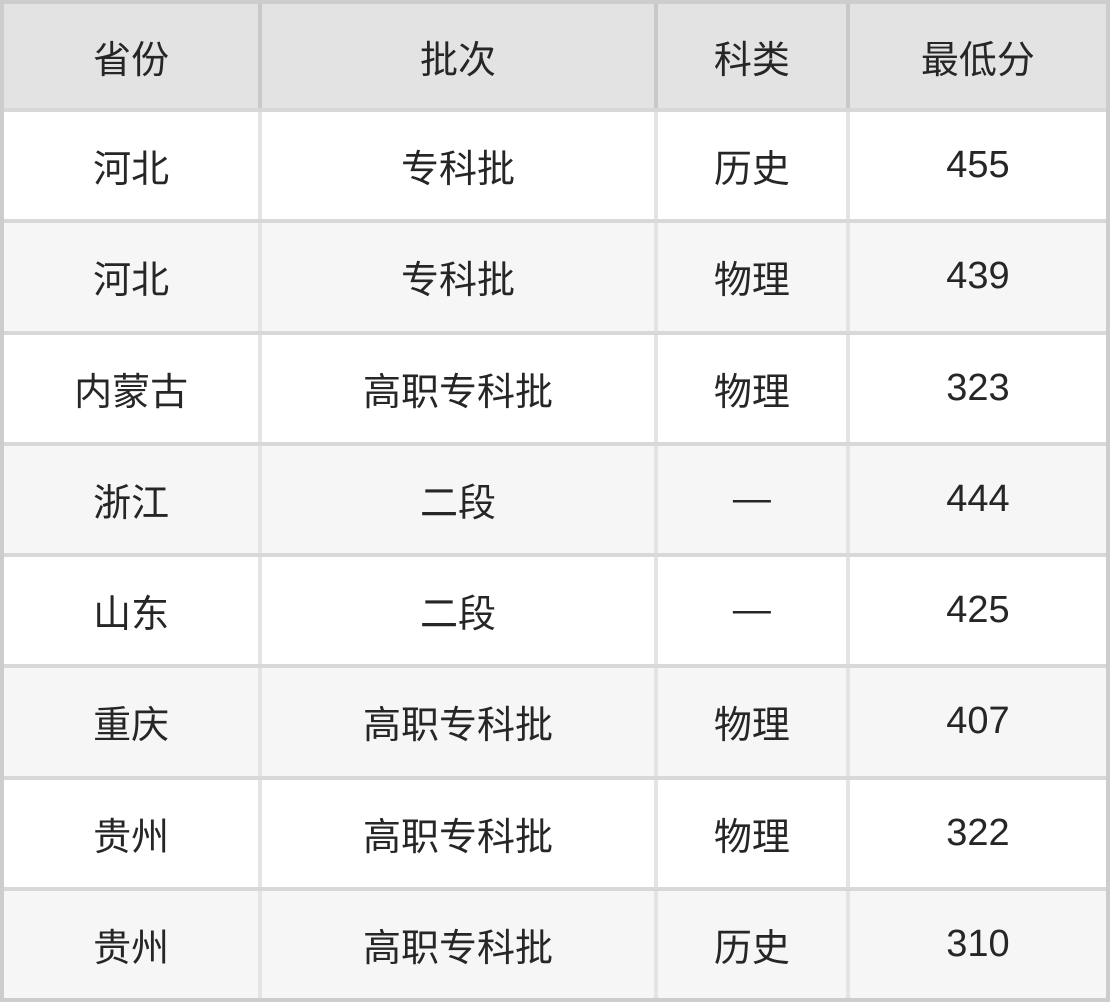  What do you see at coordinates (977, 611) in the screenshot?
I see `min-score-cell: 425` at bounding box center [977, 611].